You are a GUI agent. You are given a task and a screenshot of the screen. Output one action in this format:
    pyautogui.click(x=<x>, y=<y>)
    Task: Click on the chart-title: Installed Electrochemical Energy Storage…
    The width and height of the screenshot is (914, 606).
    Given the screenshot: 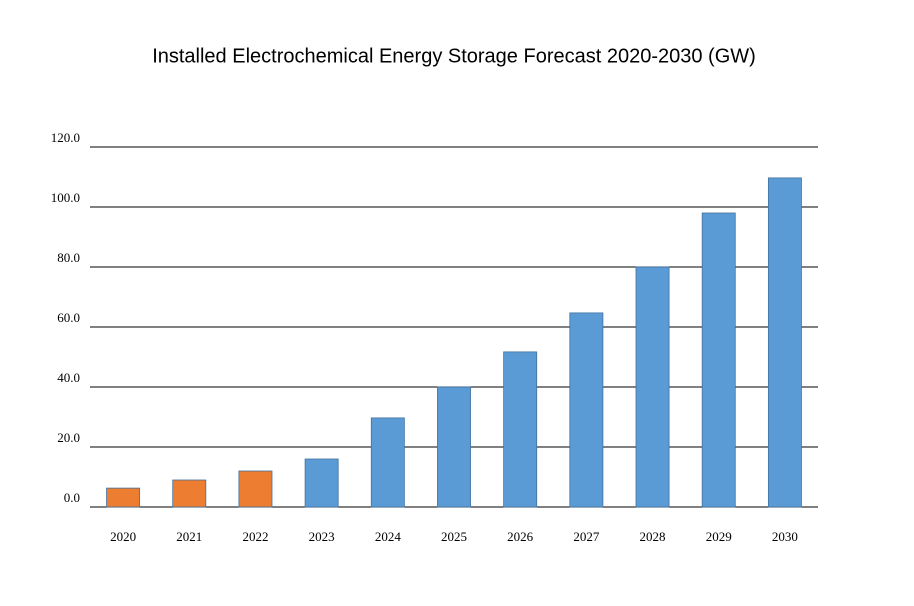 What is the action you would take?
    pyautogui.click(x=454, y=56)
    